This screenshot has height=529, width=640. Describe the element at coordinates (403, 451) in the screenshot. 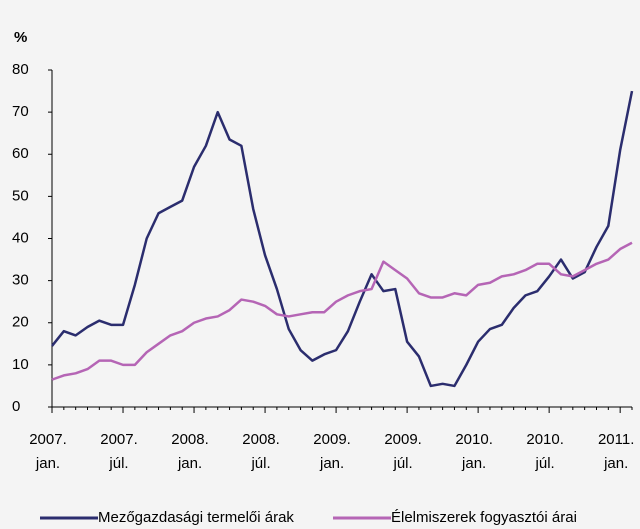

I see `x-tick-label: 2009. júl.` at that location.